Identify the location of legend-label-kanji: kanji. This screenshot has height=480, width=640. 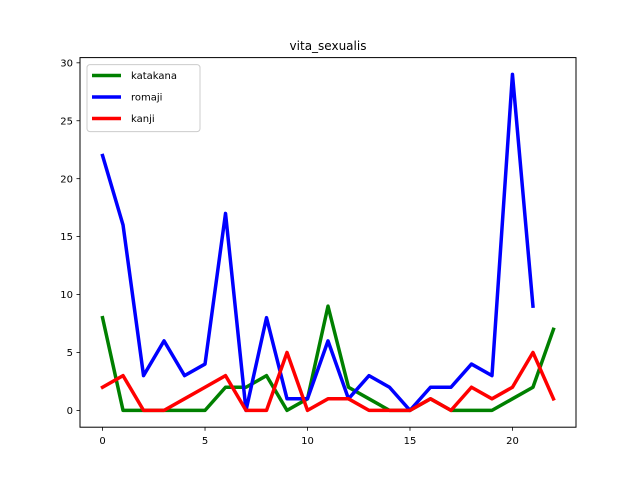
(143, 119).